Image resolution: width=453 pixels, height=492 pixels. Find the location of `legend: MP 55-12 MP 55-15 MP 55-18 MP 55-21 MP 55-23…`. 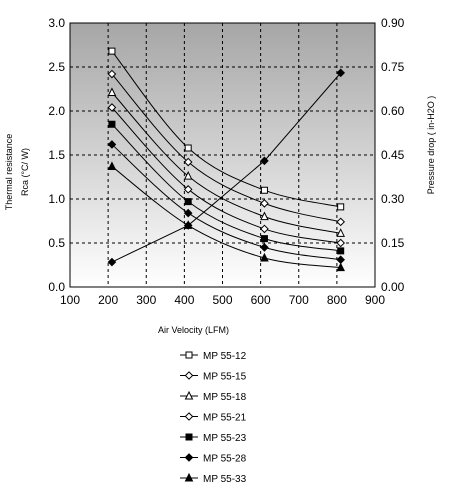

legend: MP 55-12 MP 55-15 MP 55-18 MP 55-21 MP 55-23… is located at coordinates (213, 418).